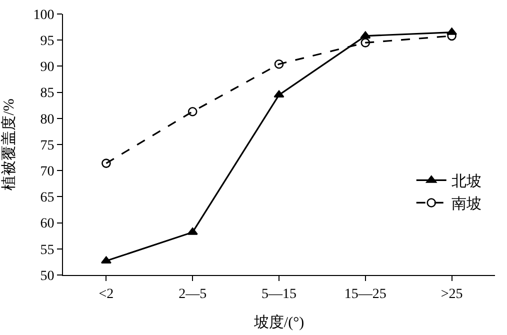 The height and width of the screenshot is (335, 507). What do you see at coordinates (192, 294) in the screenshot?
I see `x-tick-label: 2—5` at bounding box center [192, 294].